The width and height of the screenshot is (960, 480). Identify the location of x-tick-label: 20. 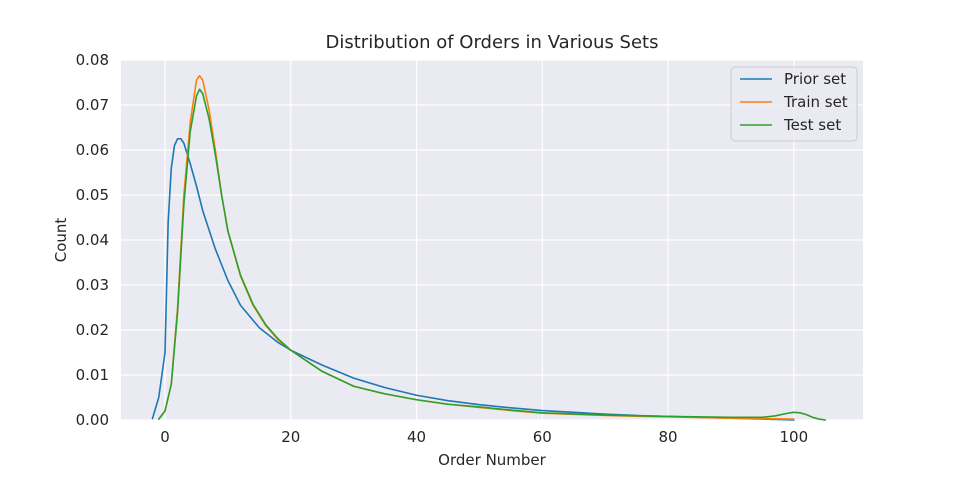
(290, 437).